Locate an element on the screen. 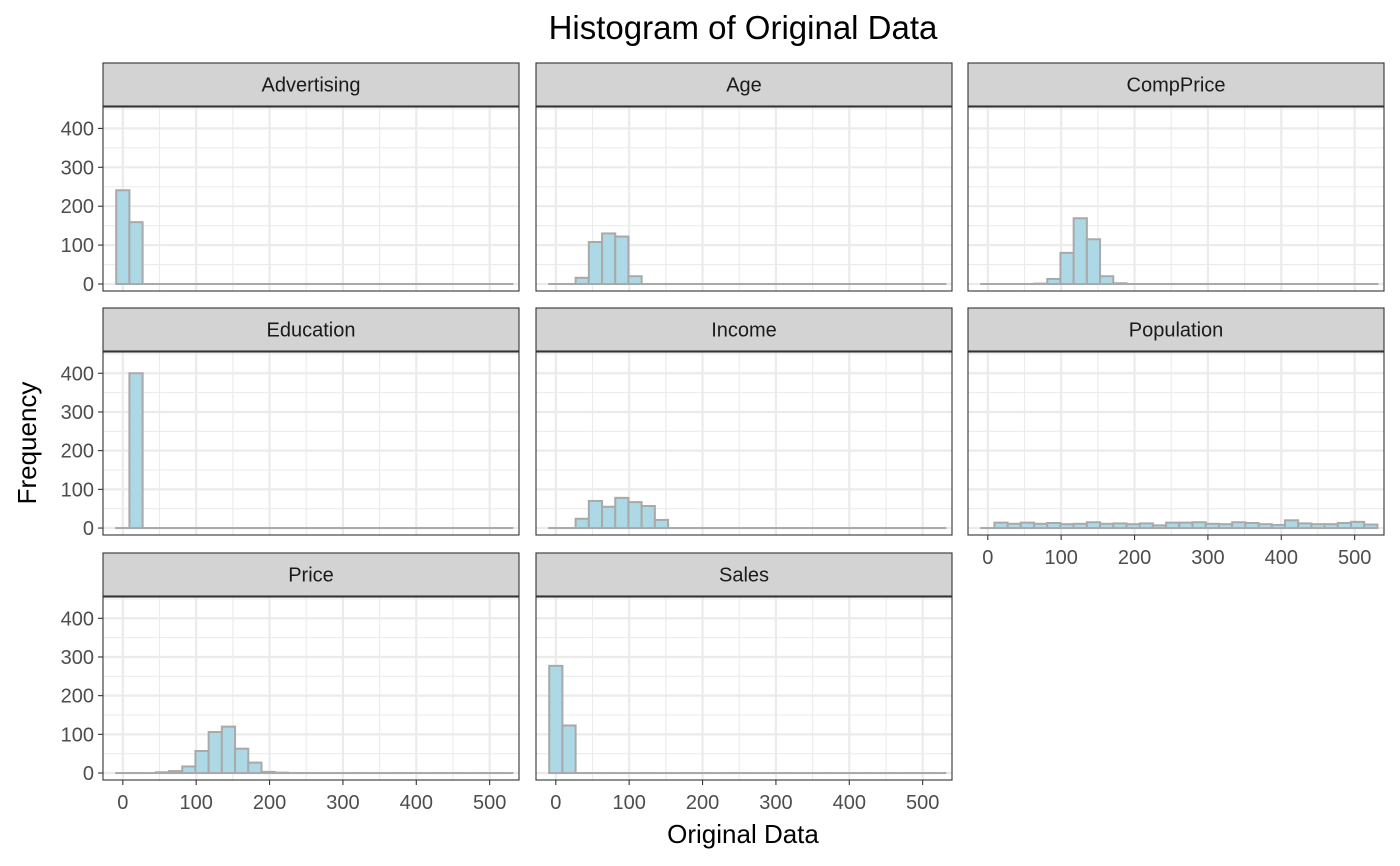  bars-population is located at coordinates (1179, 524).